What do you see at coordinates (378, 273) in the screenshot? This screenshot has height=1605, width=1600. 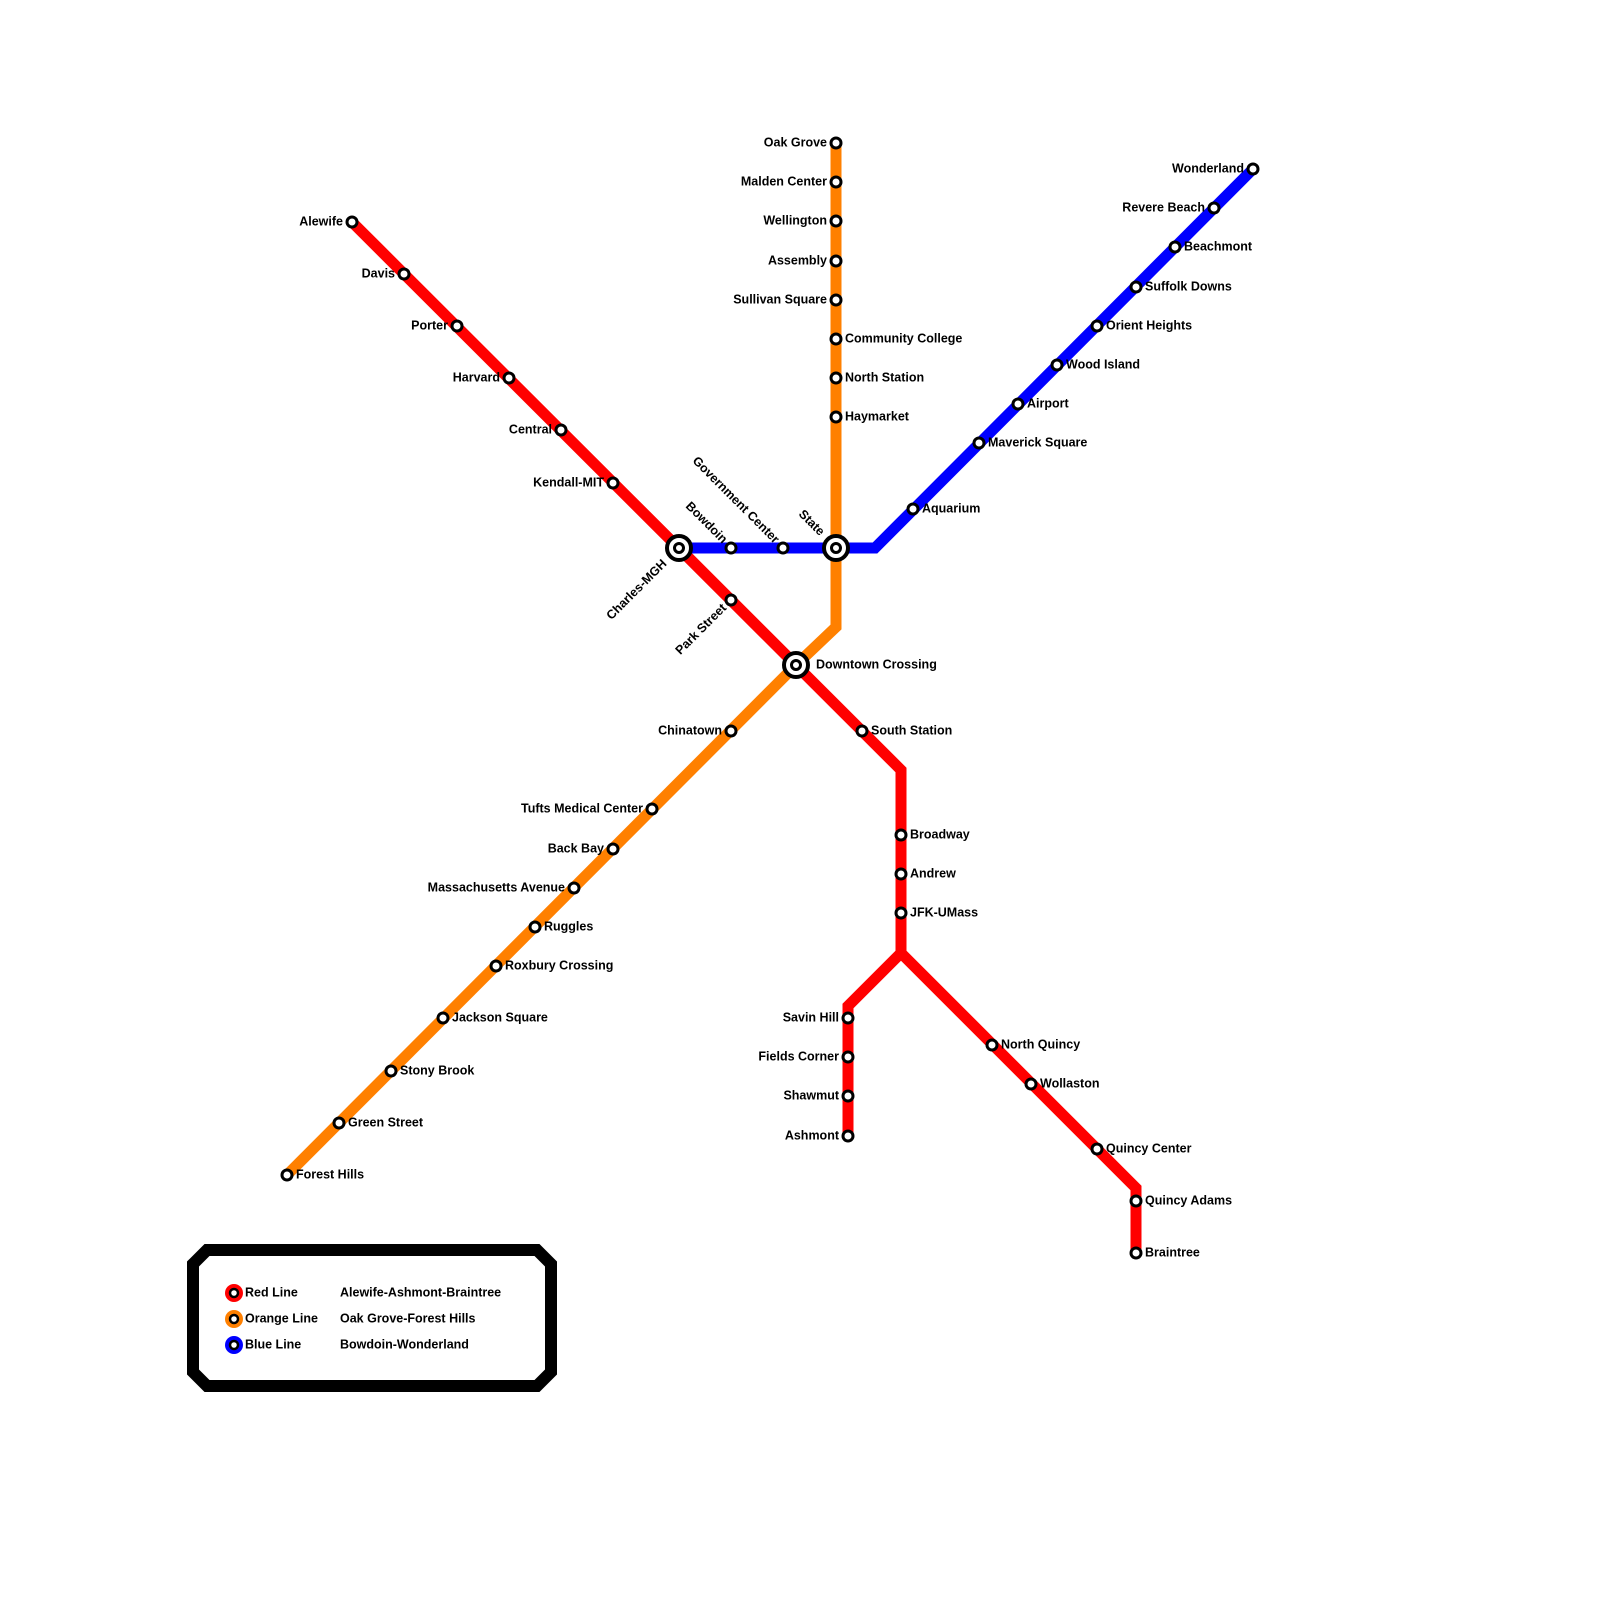 I see `station-label: Davis` at bounding box center [378, 273].